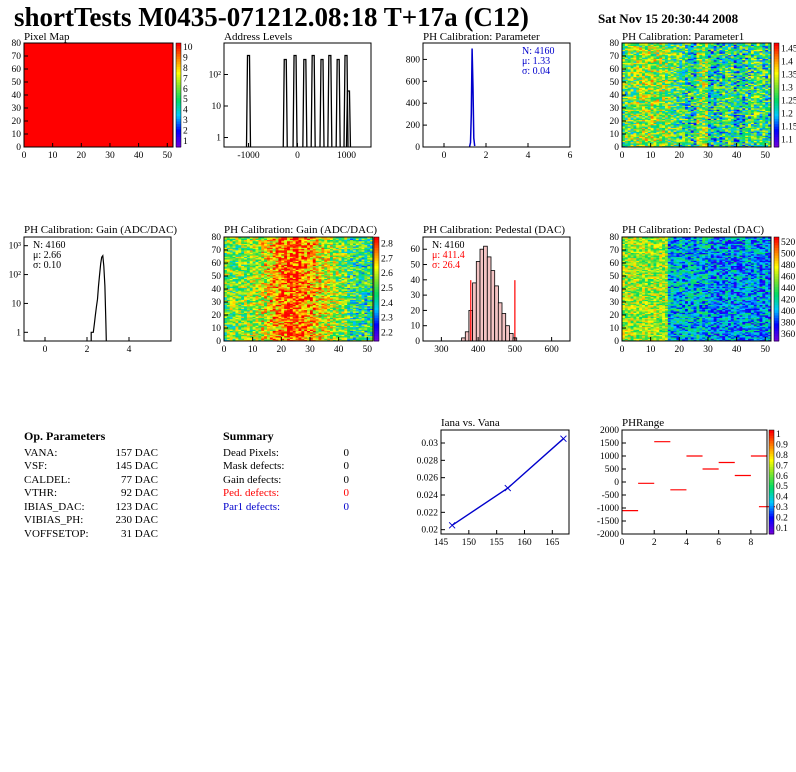  What do you see at coordinates (248, 101) in the screenshot?
I see `address-peak` at bounding box center [248, 101].